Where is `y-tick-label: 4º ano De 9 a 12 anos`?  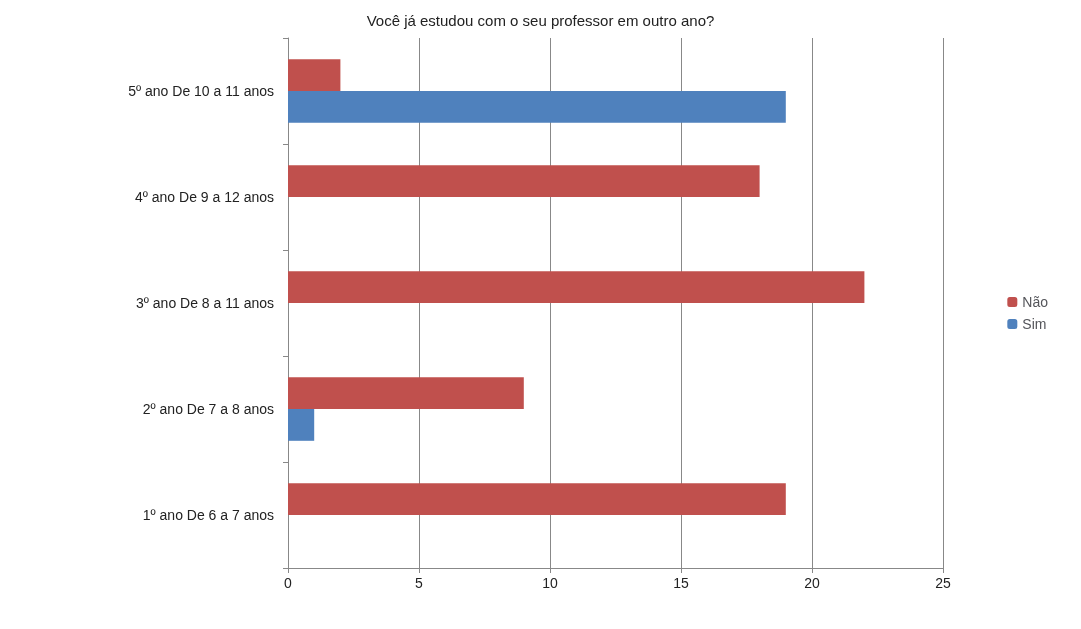 y-tick-label: 4º ano De 9 a 12 anos is located at coordinates (204, 197).